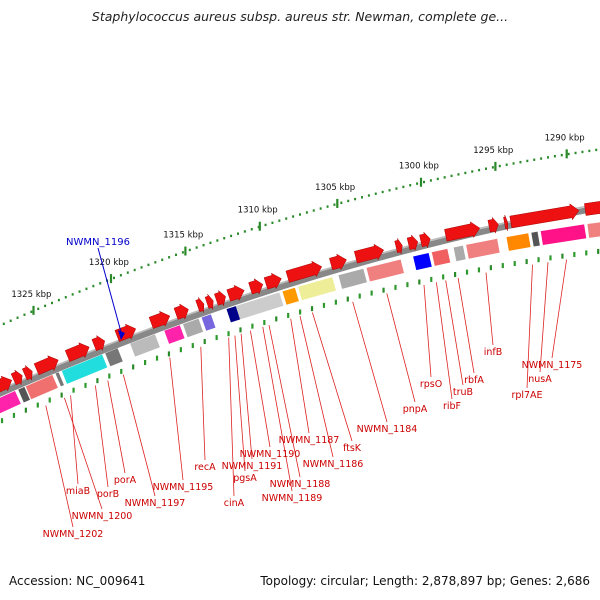 This screenshot has width=600, height=600. Describe the element at coordinates (335, 188) in the screenshot. I see `scale-label: 1305 kbp` at that location.